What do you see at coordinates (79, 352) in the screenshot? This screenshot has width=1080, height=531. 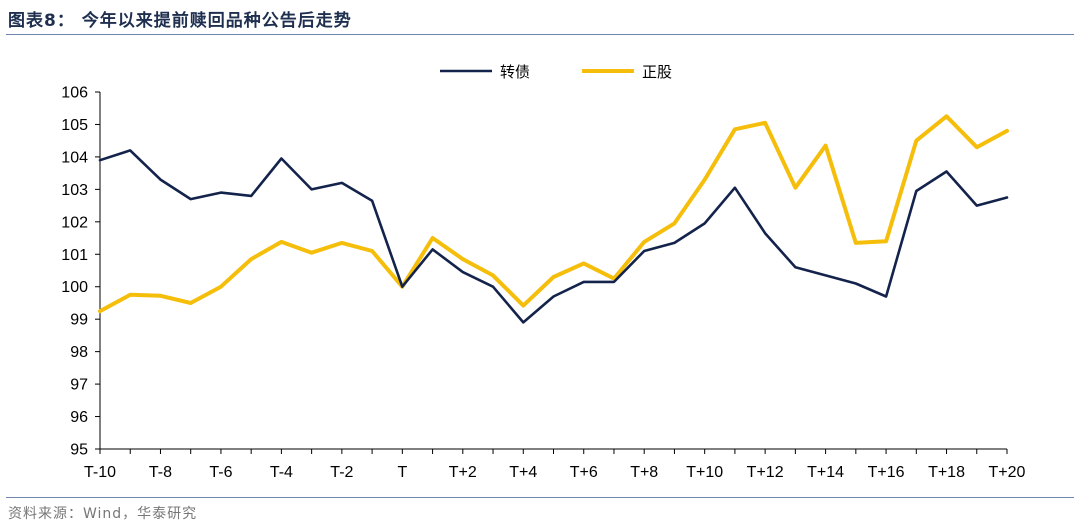 I see `y-tick-label: 98` at bounding box center [79, 352].